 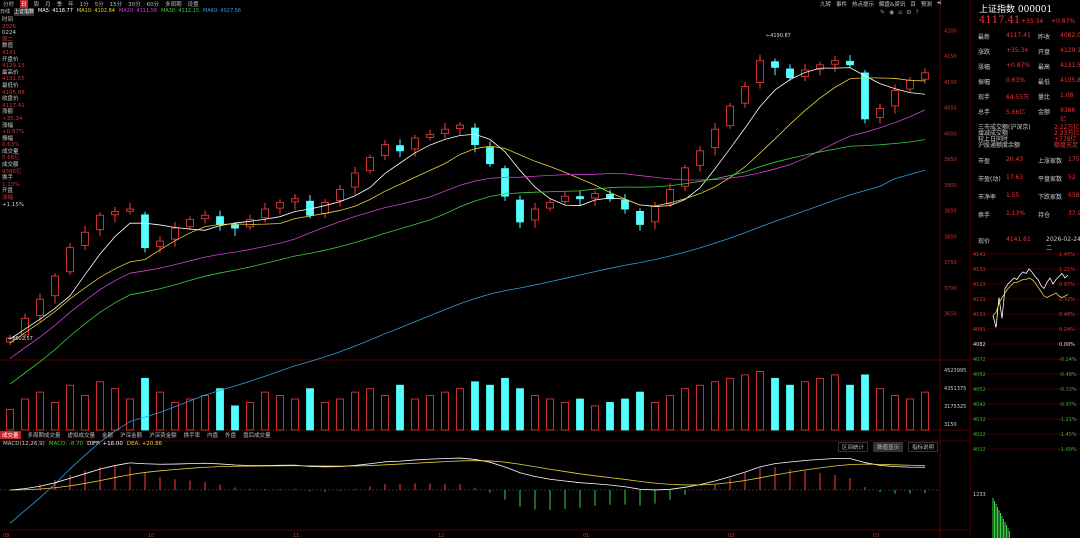 I want to click on date-axis-label: 10, so click(x=151, y=535).